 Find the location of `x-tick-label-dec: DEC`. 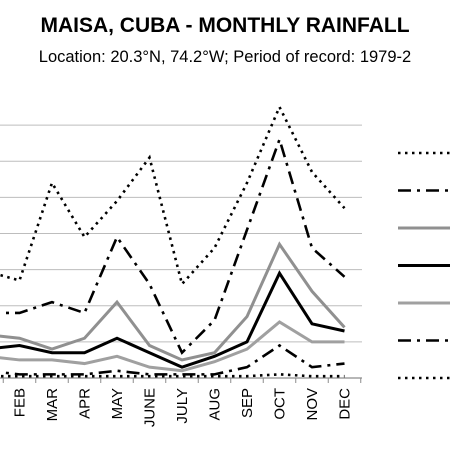

x-tick-label-dec: DEC is located at coordinates (345, 404).